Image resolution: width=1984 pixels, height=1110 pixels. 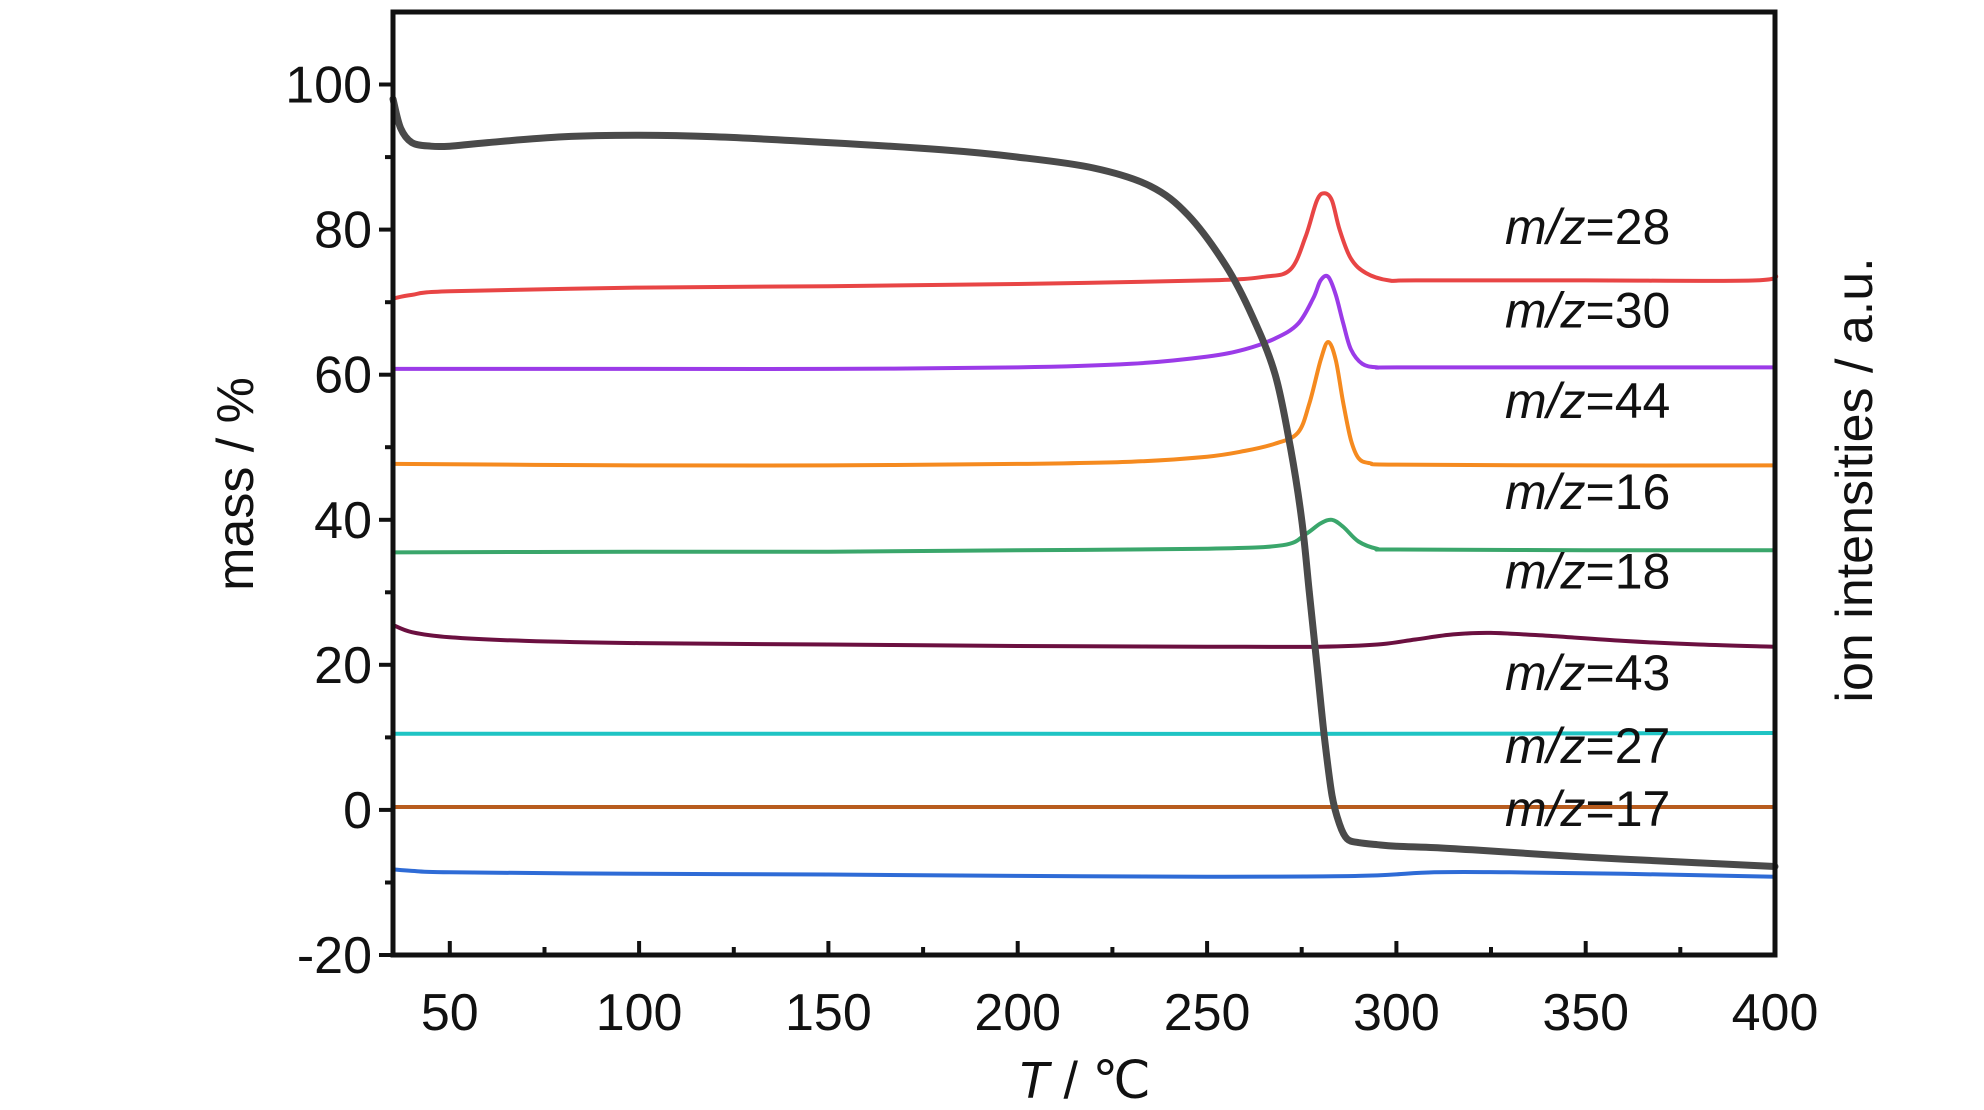 What do you see at coordinates (1085, 246) in the screenshot?
I see `series-line-mz28` at bounding box center [1085, 246].